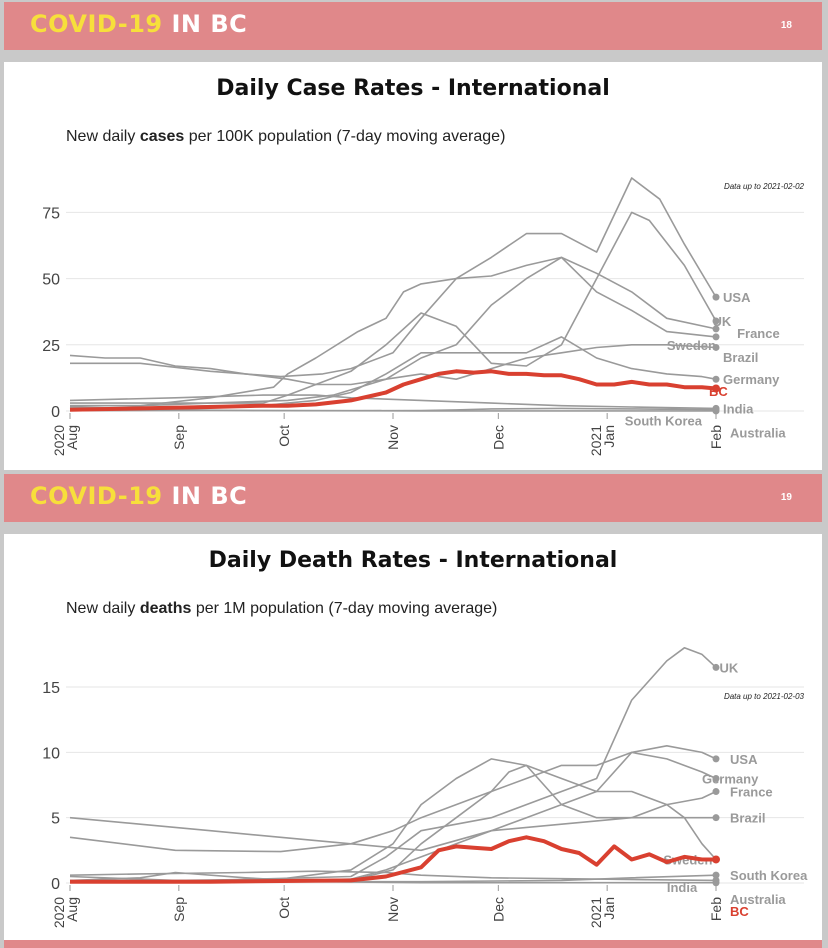 Image resolution: width=828 pixels, height=948 pixels. I want to click on page-number: 18, so click(786, 25).